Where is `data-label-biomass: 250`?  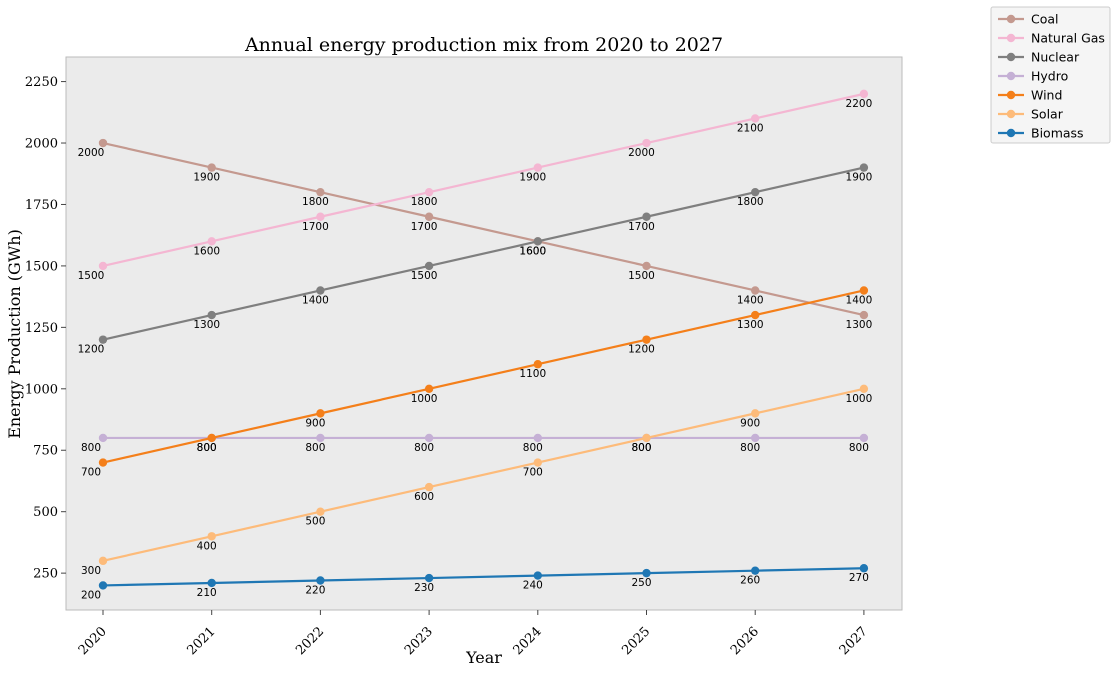 data-label-biomass: 250 is located at coordinates (641, 583).